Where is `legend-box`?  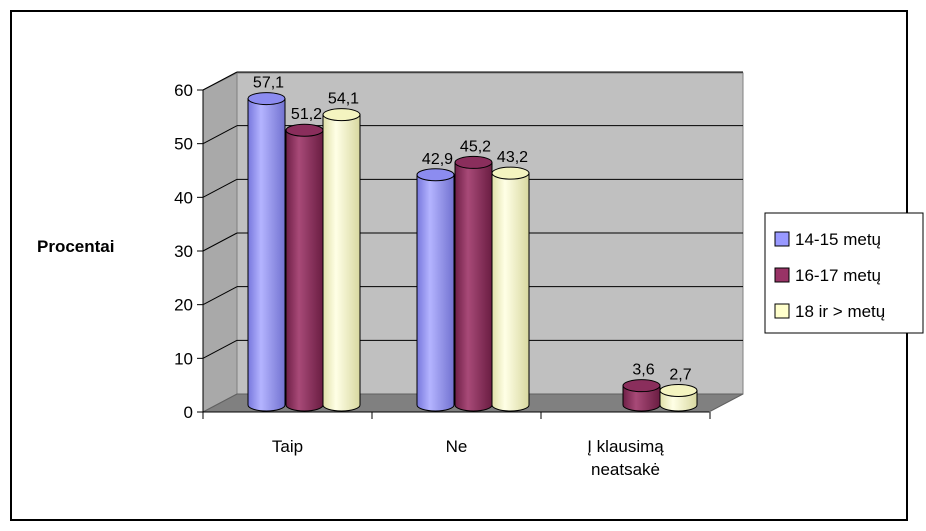 legend-box is located at coordinates (844, 273).